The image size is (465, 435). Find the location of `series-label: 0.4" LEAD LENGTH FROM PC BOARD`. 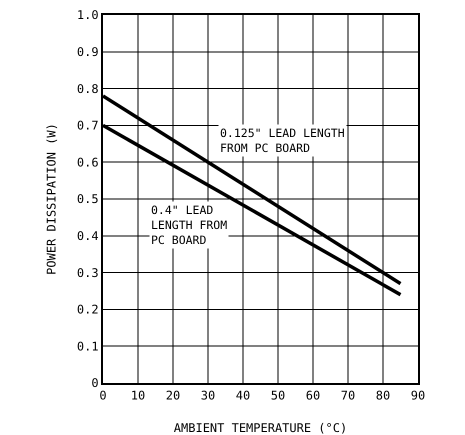

series-label: 0.4" LEAD LENGTH FROM PC BOARD is located at coordinates (189, 225).